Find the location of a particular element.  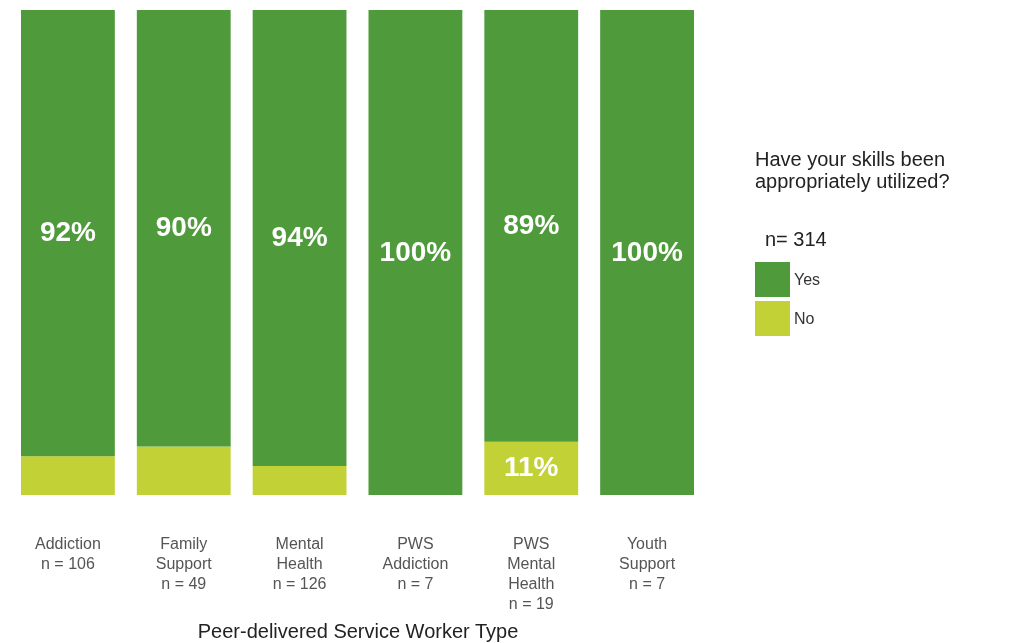

data-label: 94% is located at coordinates (299, 236).